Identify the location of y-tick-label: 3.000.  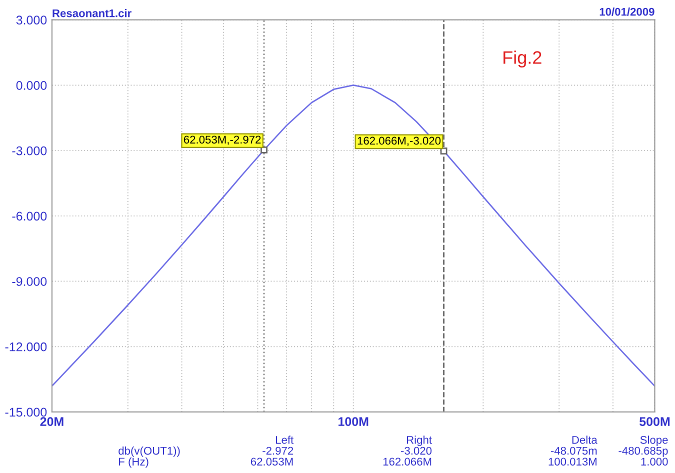
(31, 20).